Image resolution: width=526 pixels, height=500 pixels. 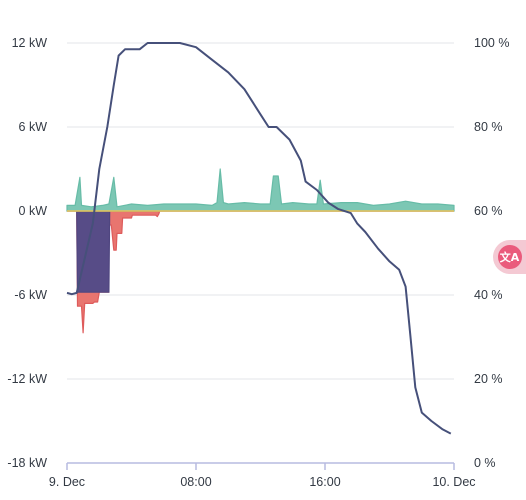 I want to click on y-right-tick-label: 40 %, so click(x=488, y=295).